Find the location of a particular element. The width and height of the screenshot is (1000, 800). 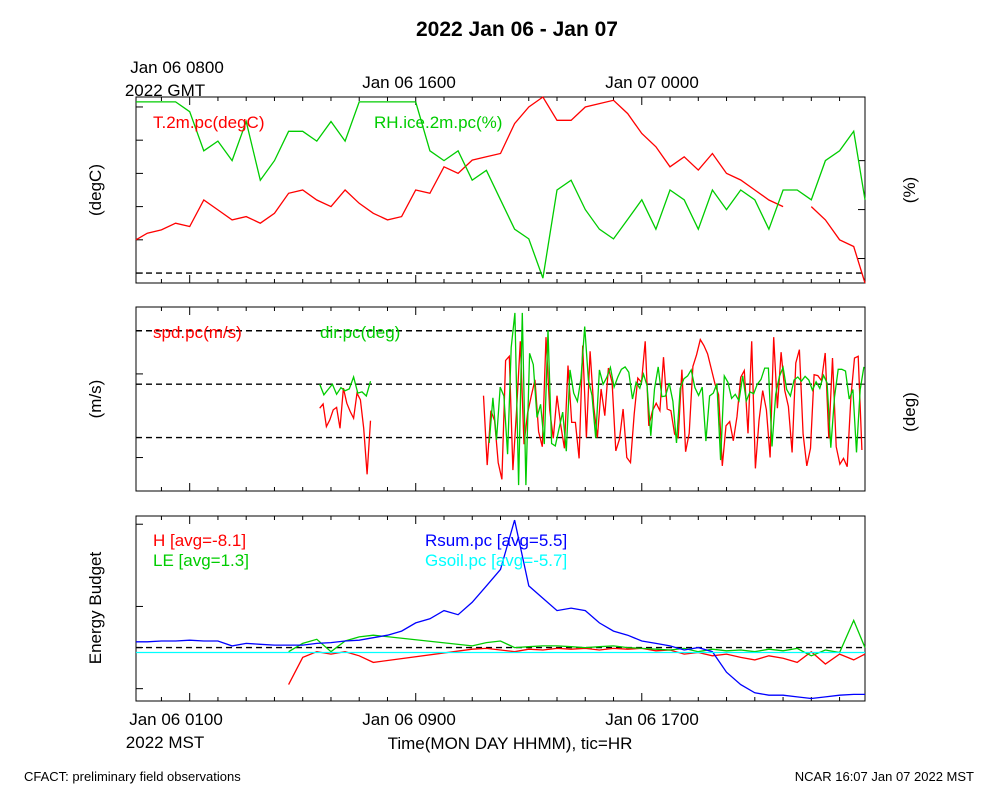

panel1-y2label: (%) is located at coordinates (909, 190).